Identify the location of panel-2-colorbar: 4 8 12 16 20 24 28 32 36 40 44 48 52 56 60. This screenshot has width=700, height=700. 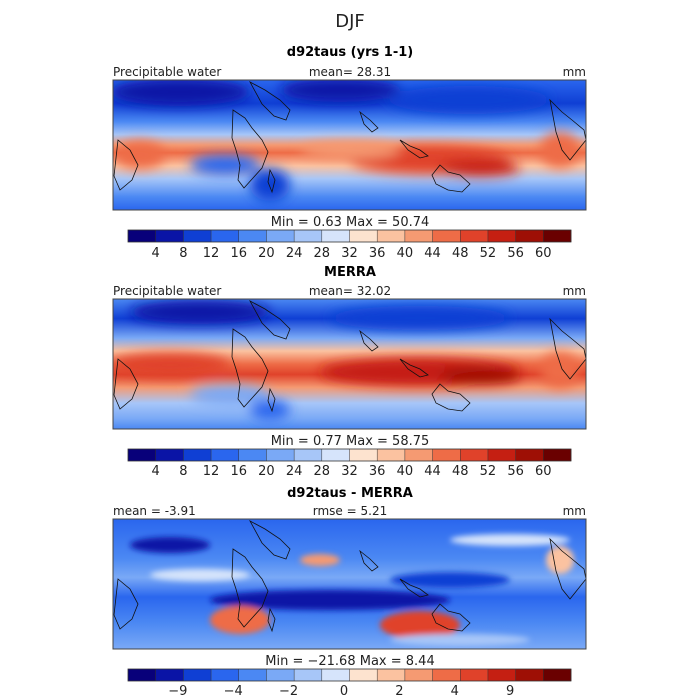
(349, 463).